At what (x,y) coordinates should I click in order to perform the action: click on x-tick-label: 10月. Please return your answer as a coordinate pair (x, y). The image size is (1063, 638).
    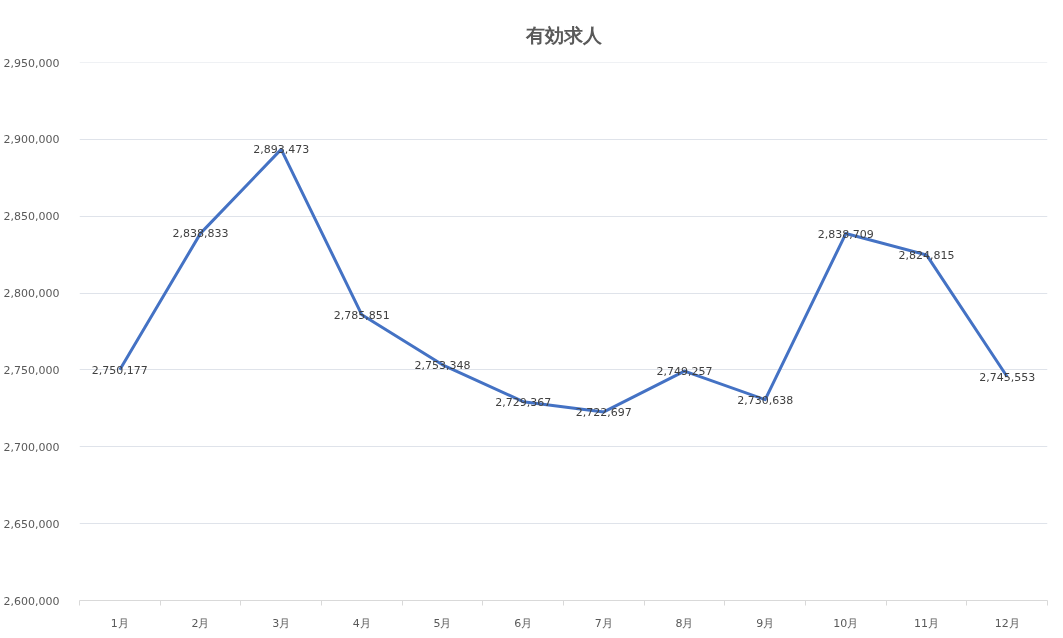
    Looking at the image, I should click on (846, 623).